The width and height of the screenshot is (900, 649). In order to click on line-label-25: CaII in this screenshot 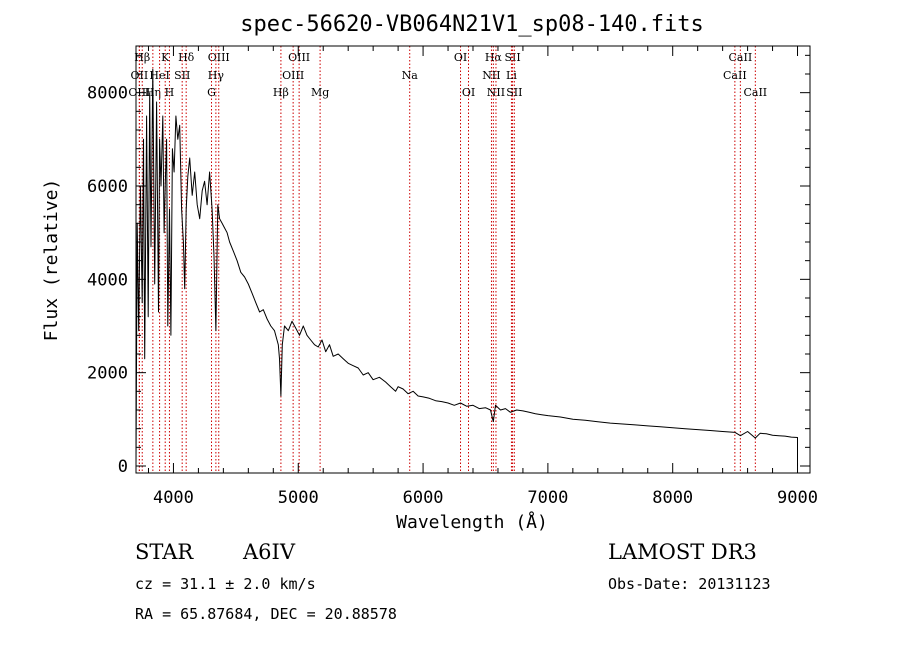, I will do `click(741, 57)`.